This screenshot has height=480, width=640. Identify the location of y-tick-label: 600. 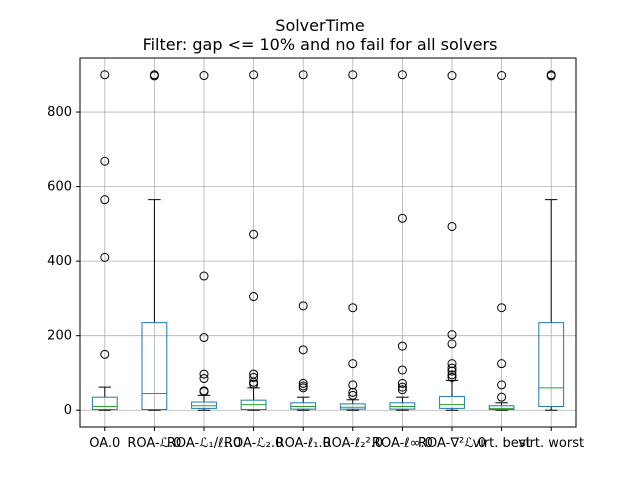
(59, 187).